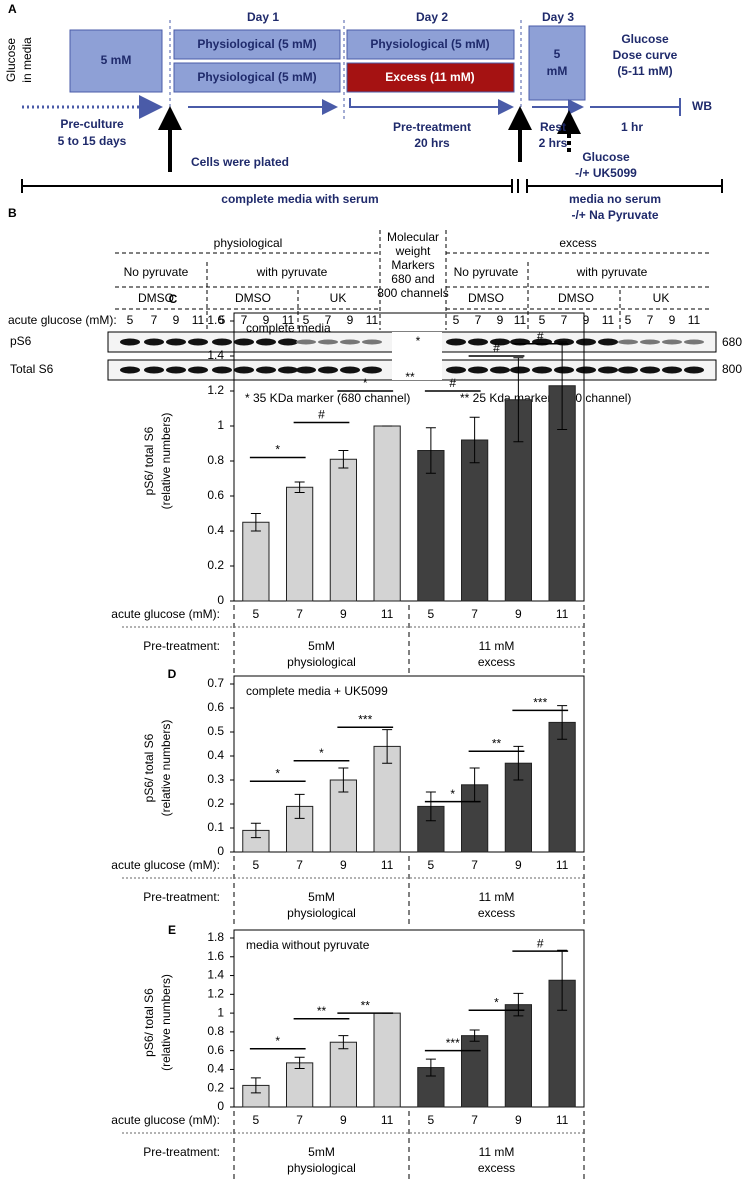 This screenshot has height=1187, width=746. What do you see at coordinates (412, 265) in the screenshot?
I see `label: Markers` at bounding box center [412, 265].